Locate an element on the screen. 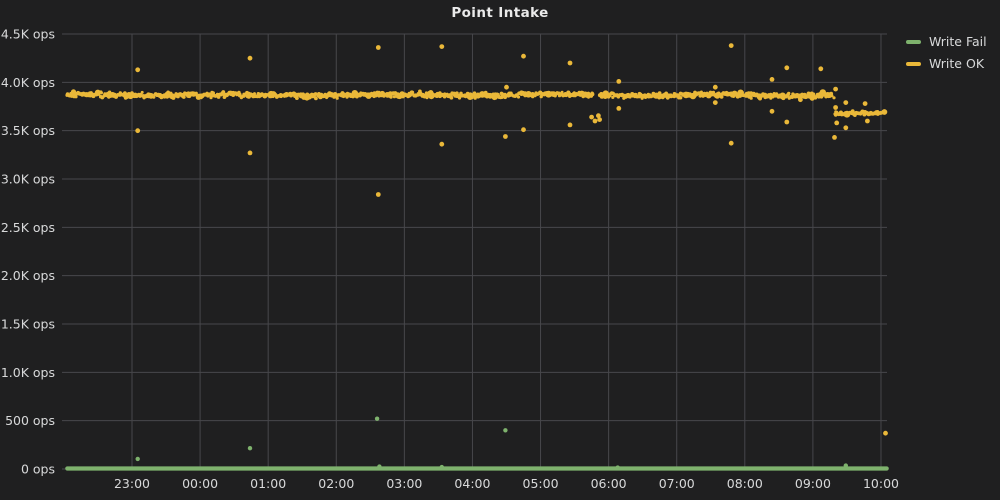  y-tick-label: 500 ops is located at coordinates (30, 420).